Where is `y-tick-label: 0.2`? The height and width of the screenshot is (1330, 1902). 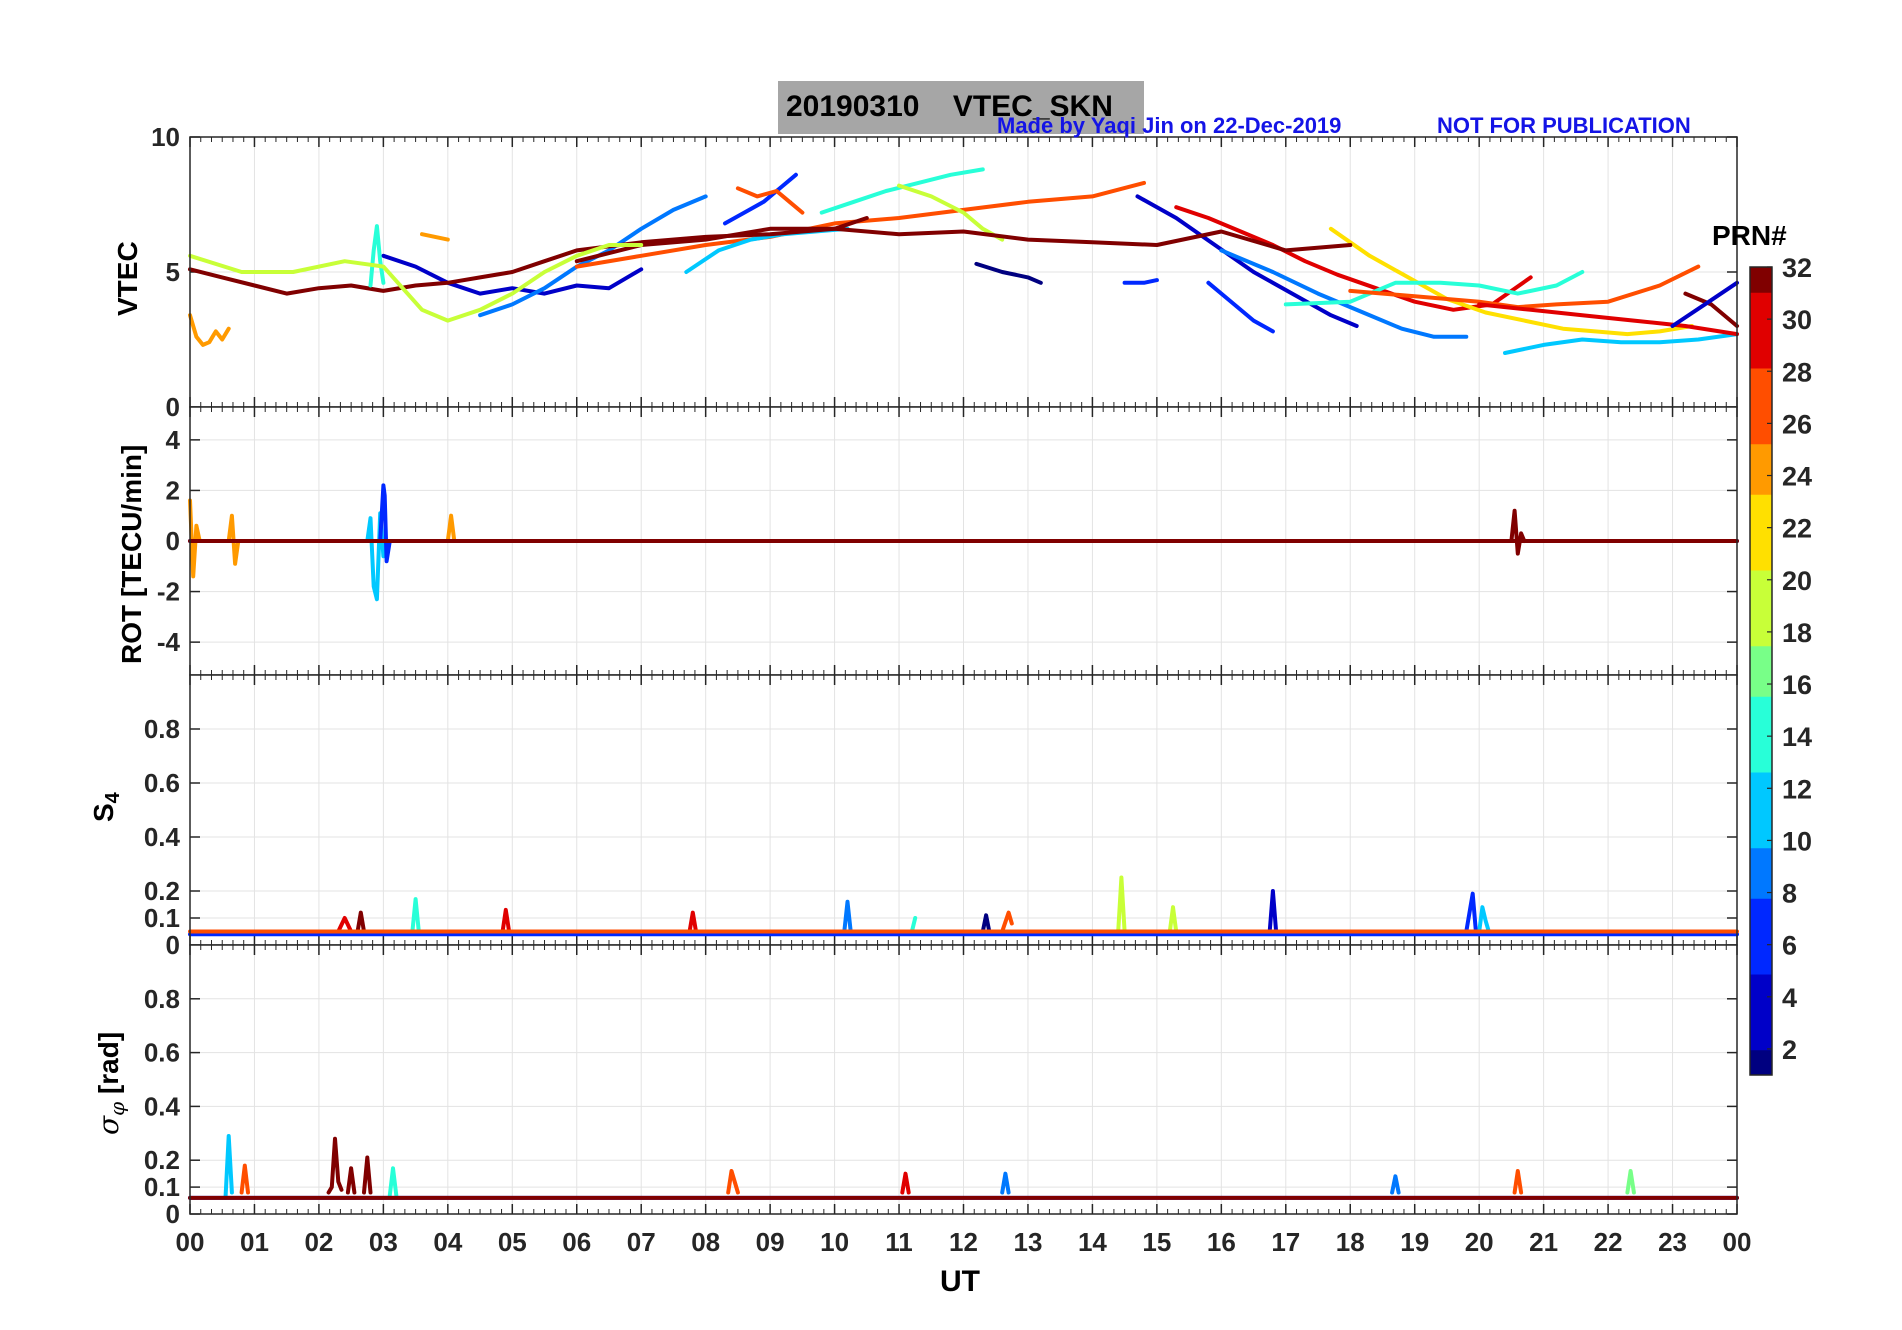
y-tick-label: 0.2 is located at coordinates (162, 891).